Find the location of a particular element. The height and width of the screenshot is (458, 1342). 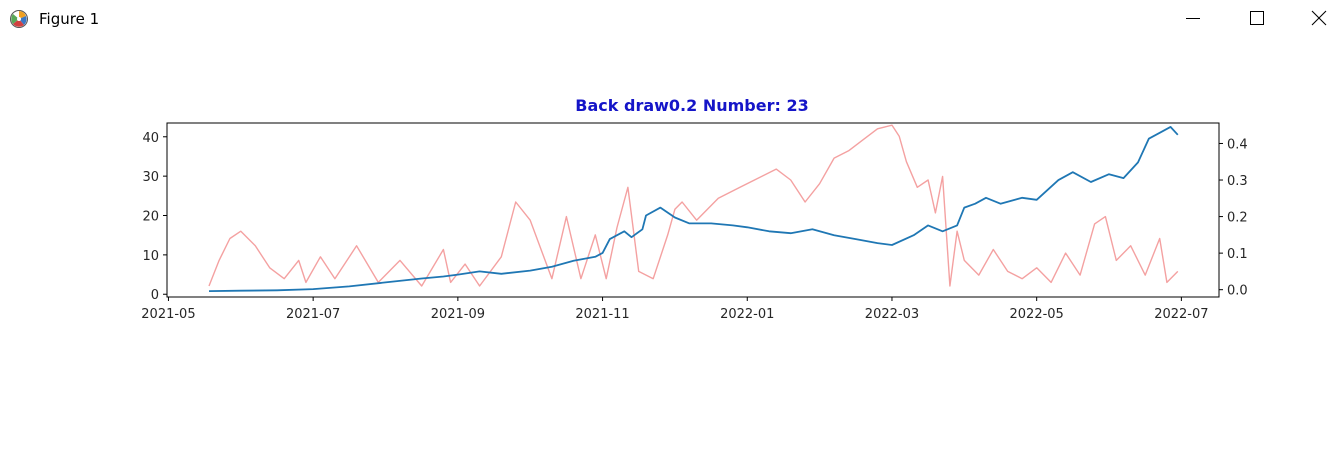

x-tick-label: 2022-07 is located at coordinates (1181, 314).